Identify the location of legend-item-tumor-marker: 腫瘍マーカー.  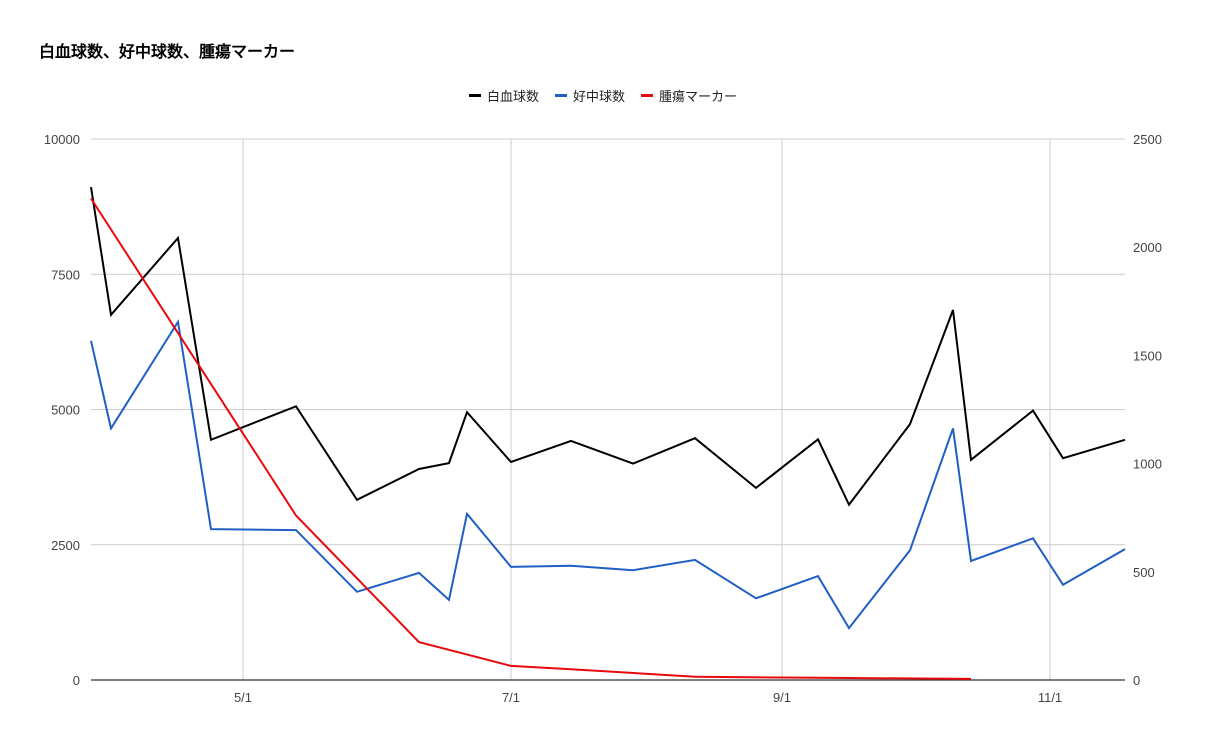
(689, 95).